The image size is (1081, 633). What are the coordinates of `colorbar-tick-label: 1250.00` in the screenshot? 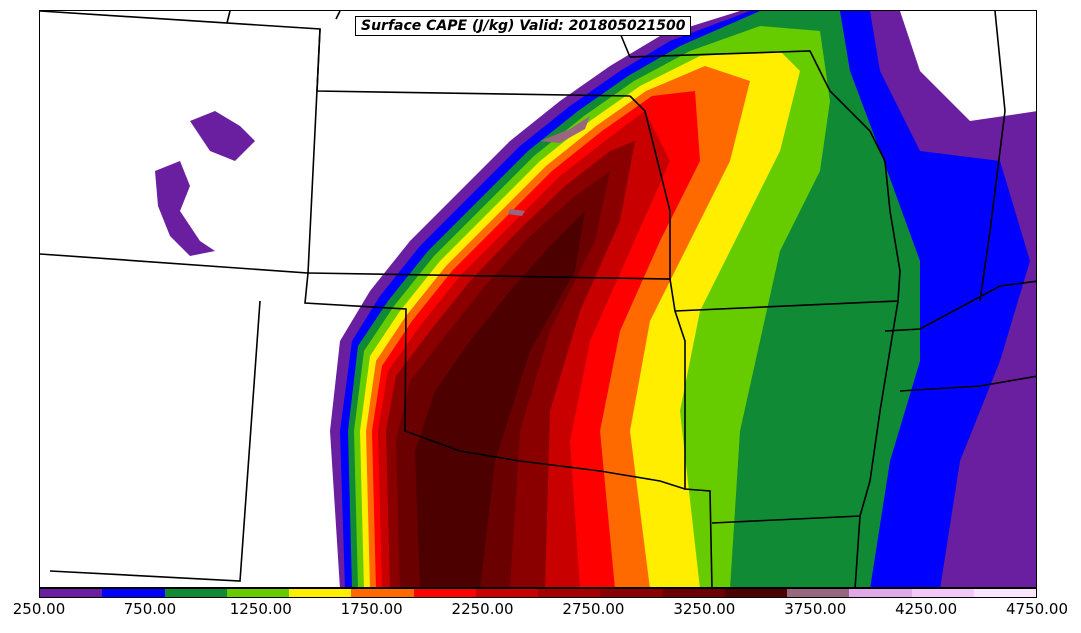 It's located at (260, 609).